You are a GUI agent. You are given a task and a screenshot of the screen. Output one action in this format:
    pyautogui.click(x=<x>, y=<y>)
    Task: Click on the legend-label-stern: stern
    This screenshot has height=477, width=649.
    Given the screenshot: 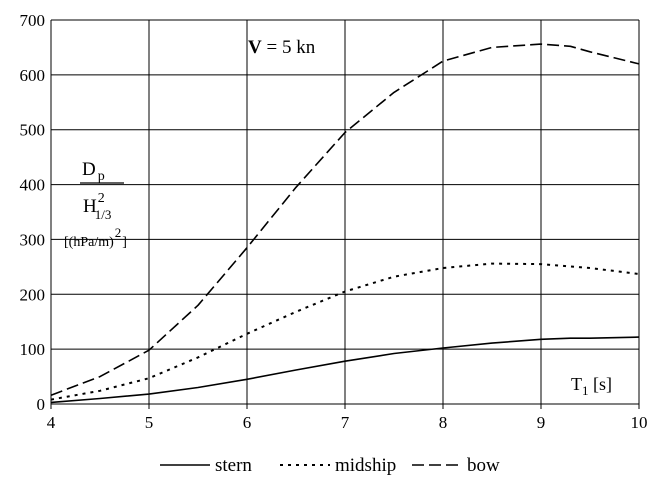 What is the action you would take?
    pyautogui.click(x=233, y=465)
    